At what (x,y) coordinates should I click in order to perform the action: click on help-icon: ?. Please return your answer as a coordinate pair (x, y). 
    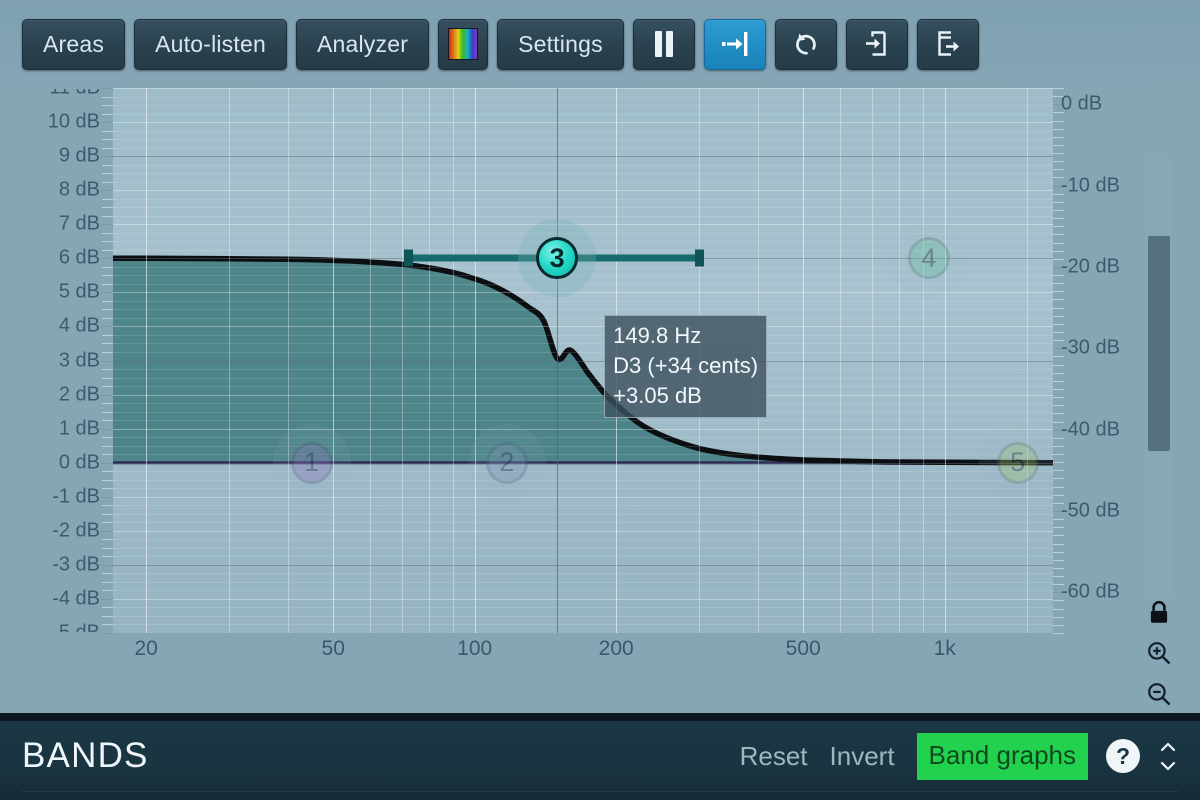
    Looking at the image, I should click on (1123, 756).